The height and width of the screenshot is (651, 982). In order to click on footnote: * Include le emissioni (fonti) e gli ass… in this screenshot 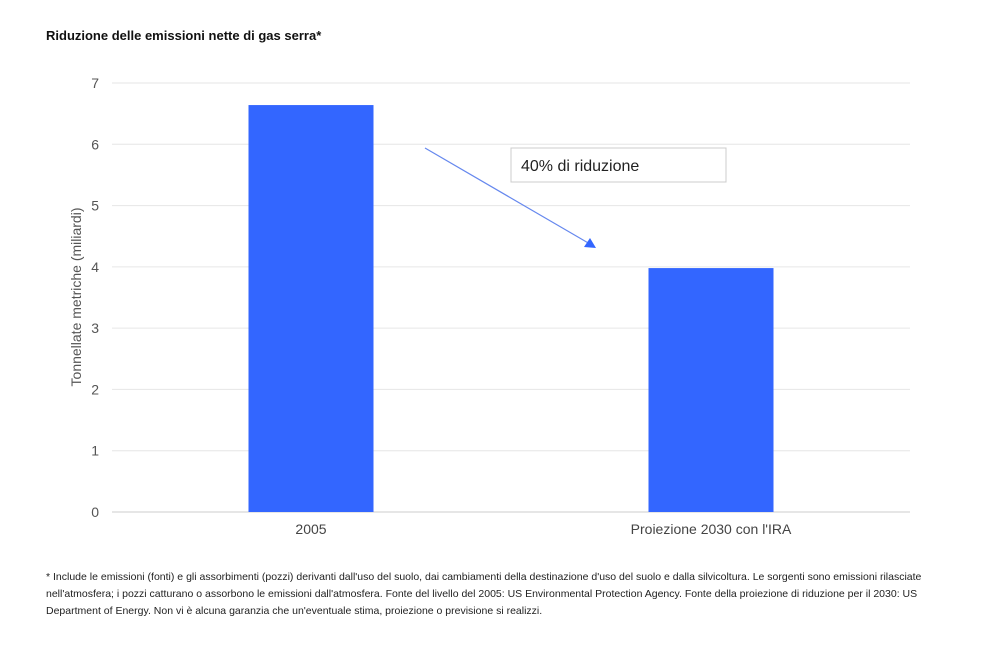, I will do `click(484, 594)`.